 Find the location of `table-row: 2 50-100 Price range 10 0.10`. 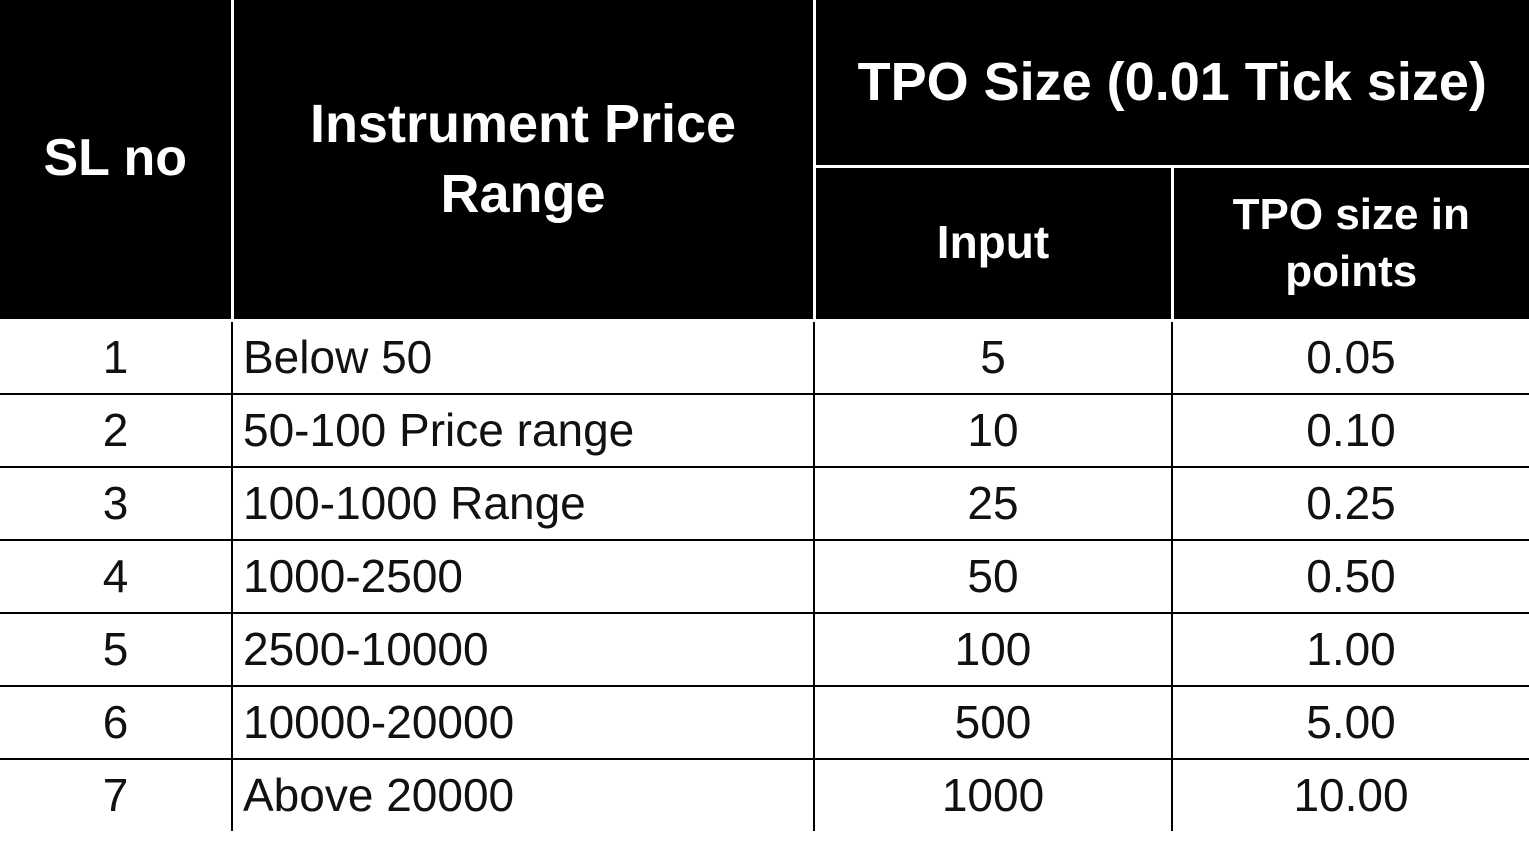

table-row: 2 50-100 Price range 10 0.10 is located at coordinates (764, 430).